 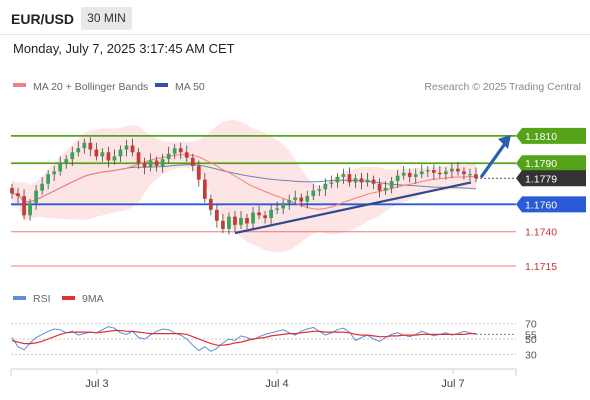 What do you see at coordinates (42, 299) in the screenshot?
I see `rsi-legend-label: RSI` at bounding box center [42, 299].